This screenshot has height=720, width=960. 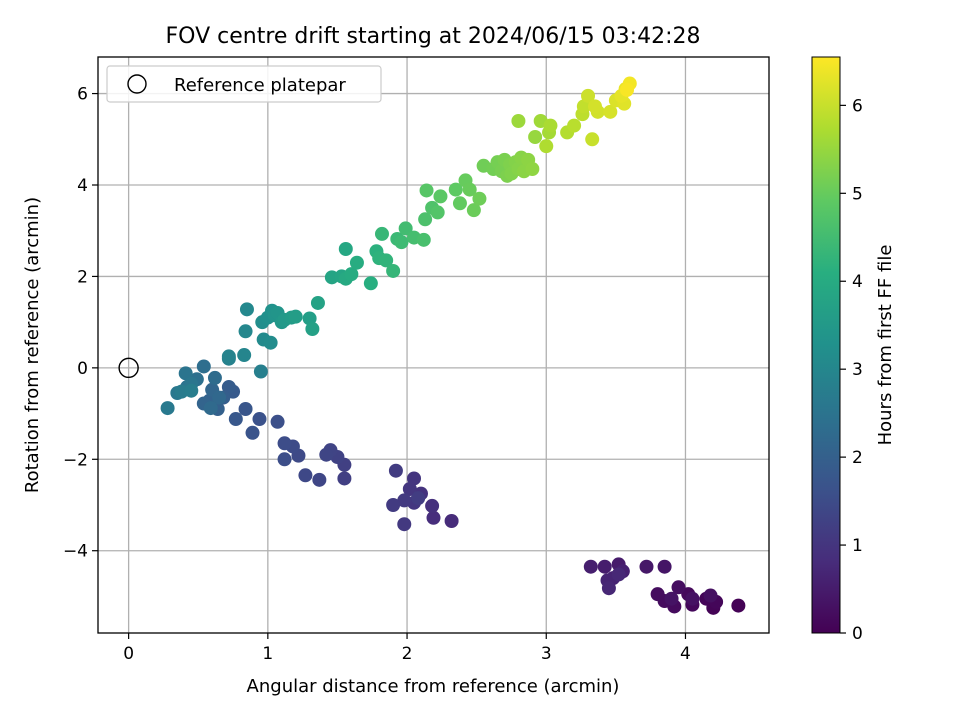 What do you see at coordinates (137, 84) in the screenshot?
I see `legend-reference-marker` at bounding box center [137, 84].